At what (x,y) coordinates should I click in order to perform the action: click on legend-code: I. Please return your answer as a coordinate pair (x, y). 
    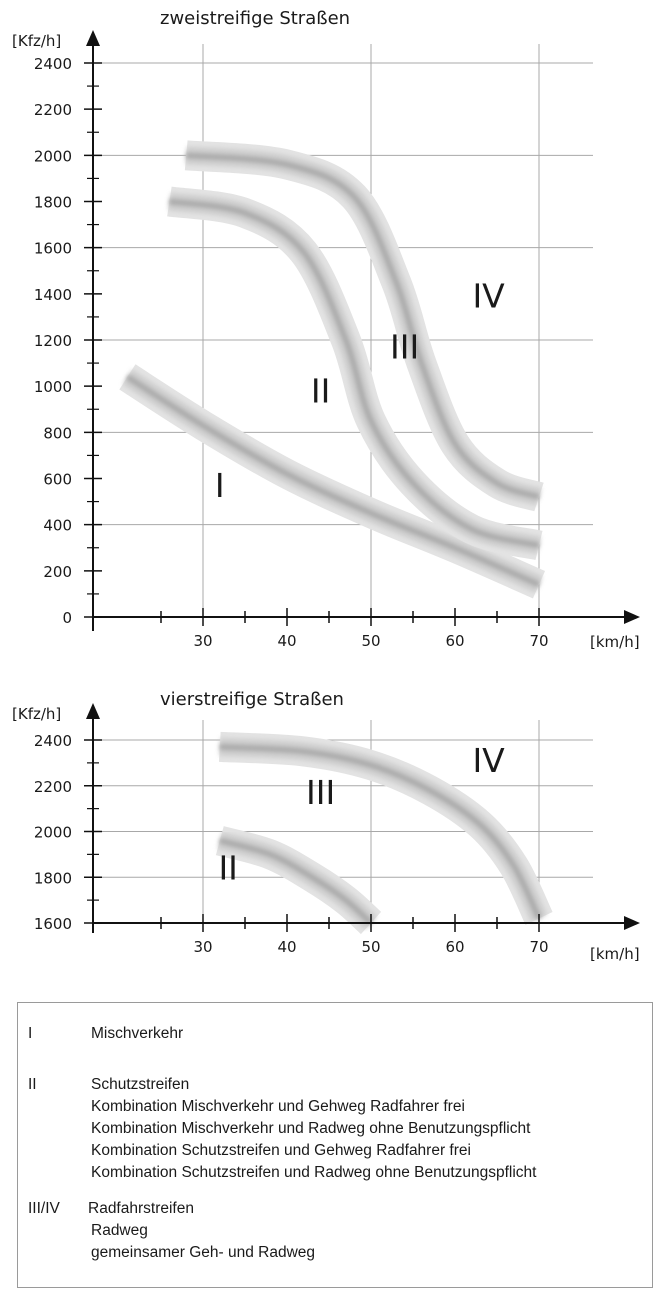
    Looking at the image, I should click on (30, 1033).